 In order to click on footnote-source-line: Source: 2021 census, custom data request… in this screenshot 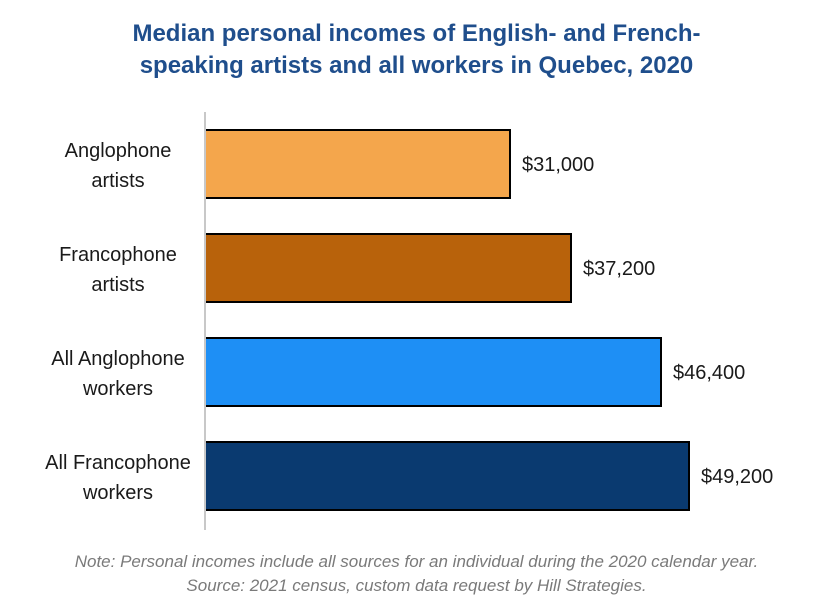, I will do `click(416, 585)`.